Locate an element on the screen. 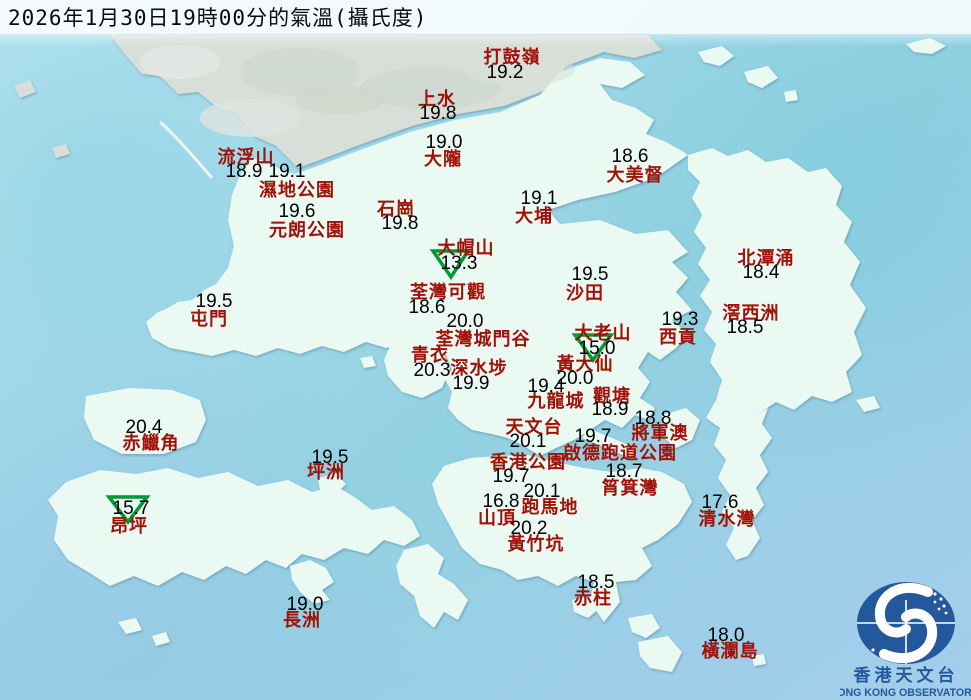  typhoon-swirl-icon is located at coordinates (903, 610).